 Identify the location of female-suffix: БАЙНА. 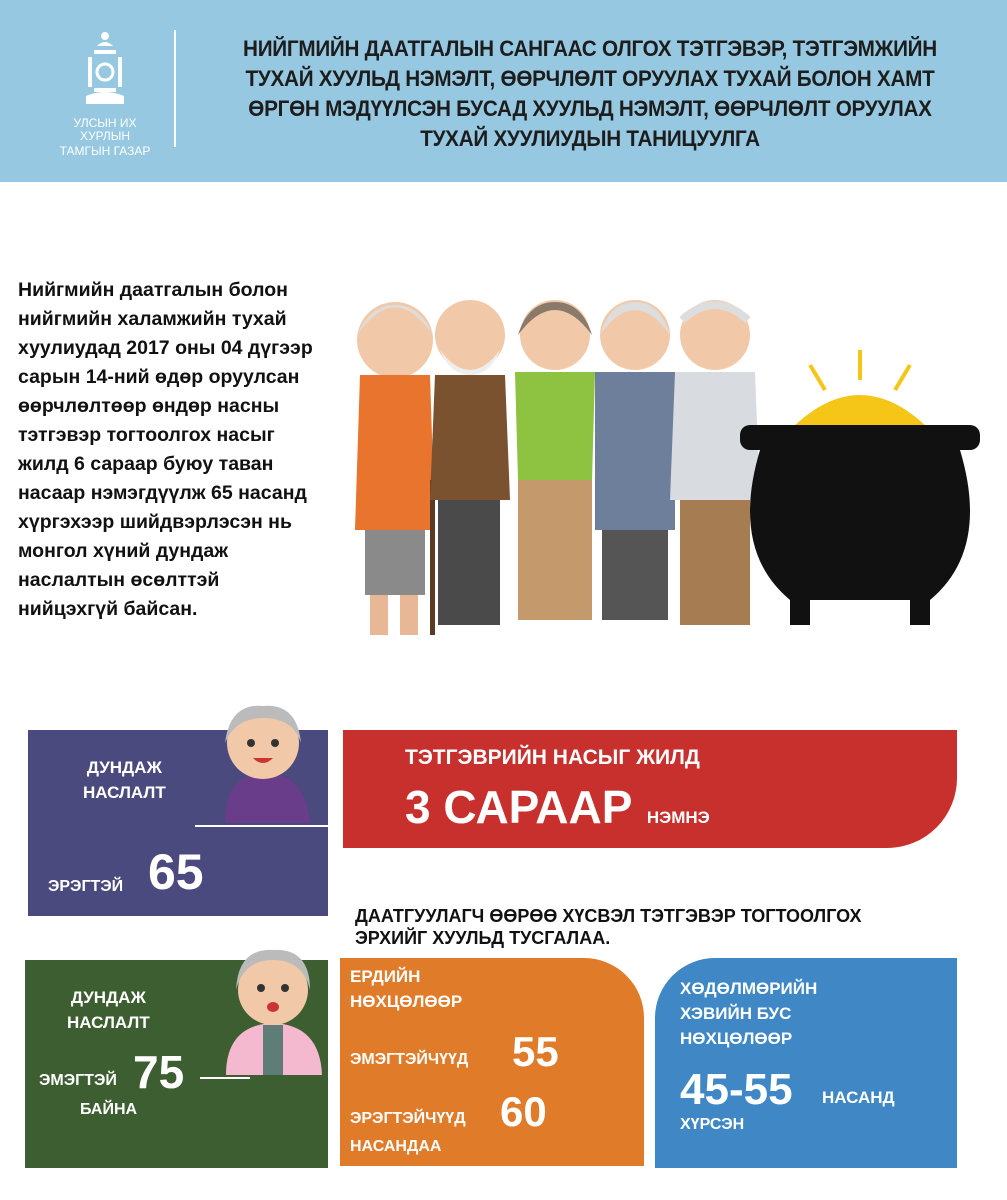
(109, 1109).